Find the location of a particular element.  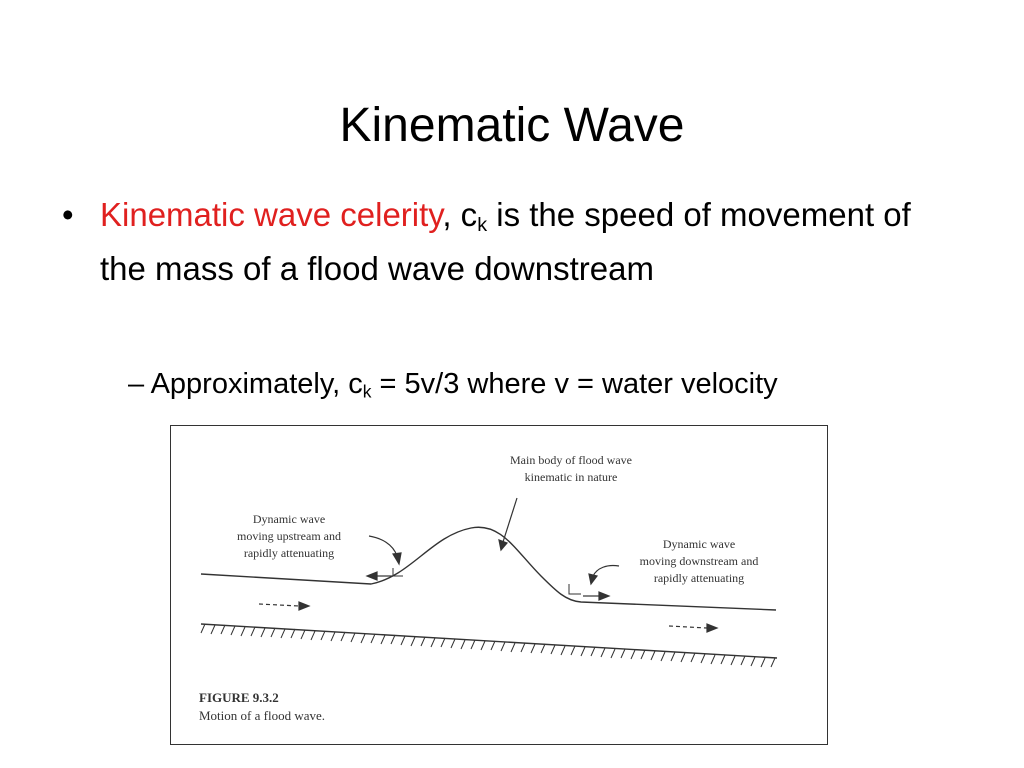

sub-bullet-prefix: – Approximately, c is located at coordinates (245, 384).